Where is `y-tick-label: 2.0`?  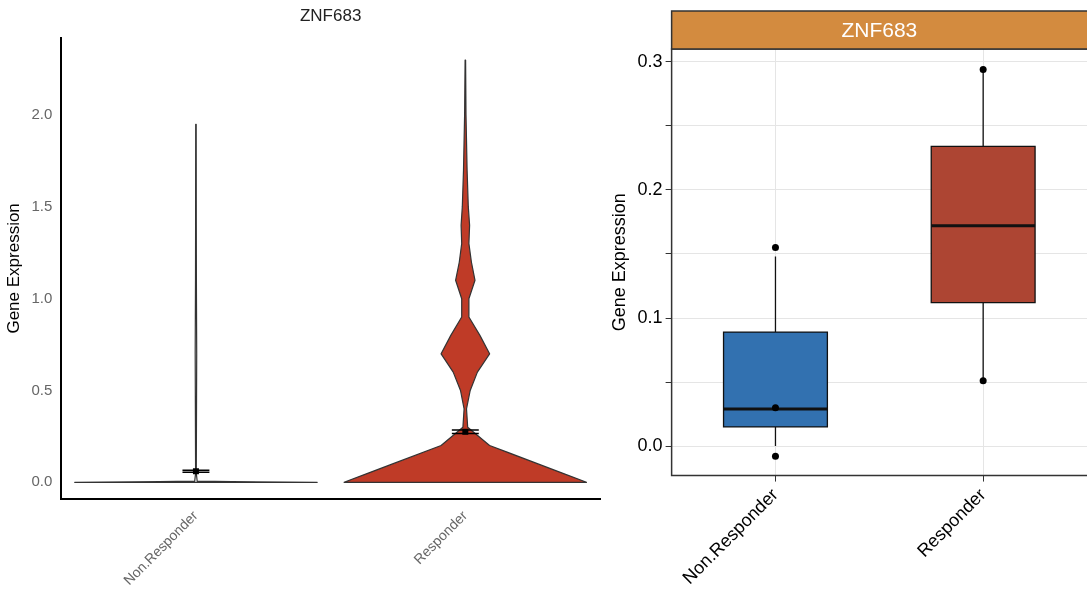
y-tick-label: 2.0 is located at coordinates (42, 114).